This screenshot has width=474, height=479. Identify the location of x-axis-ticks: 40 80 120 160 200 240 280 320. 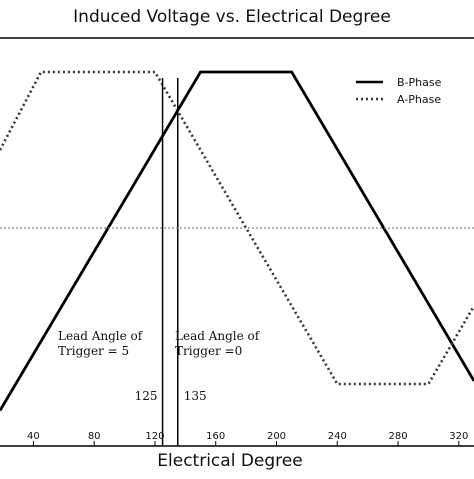
(247, 438).